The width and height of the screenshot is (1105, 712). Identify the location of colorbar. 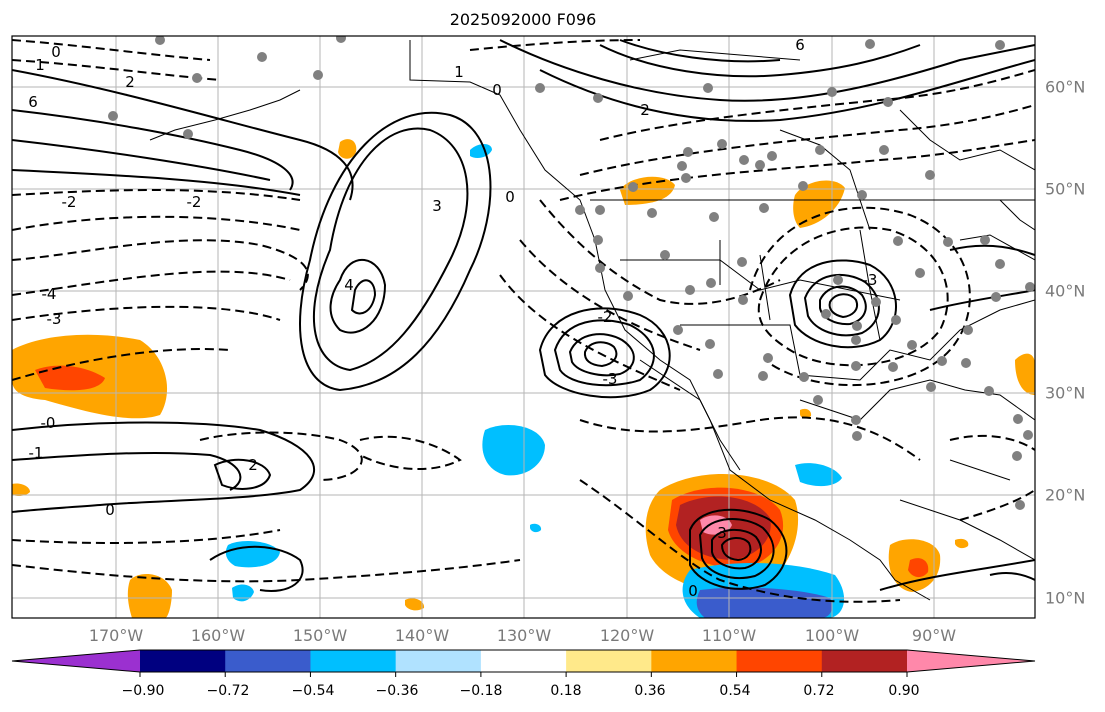
(523, 663).